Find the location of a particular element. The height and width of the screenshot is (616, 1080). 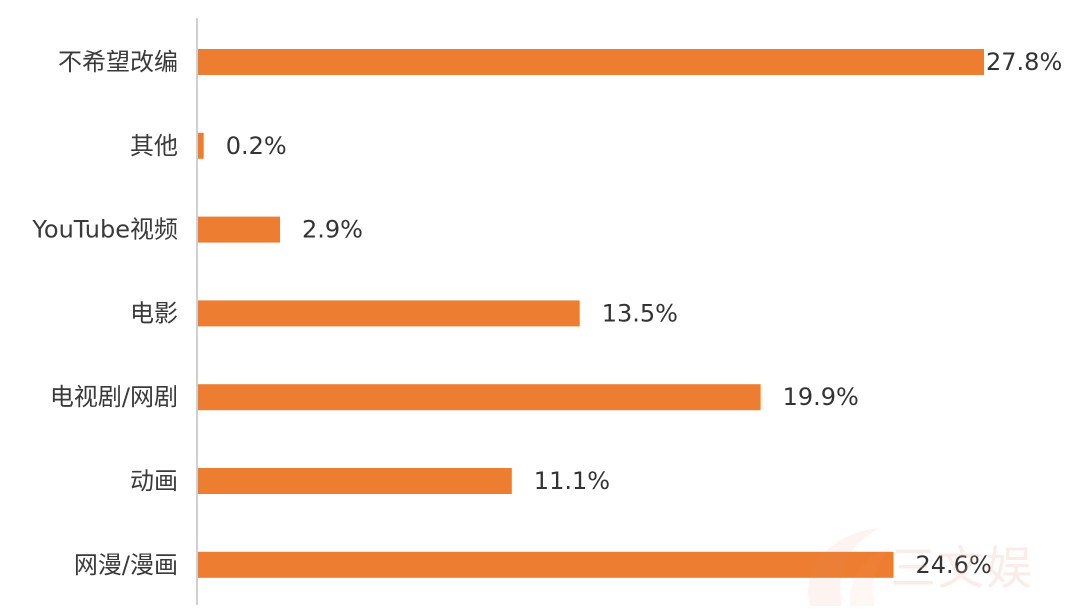

category-label: 其他 is located at coordinates (154, 146).